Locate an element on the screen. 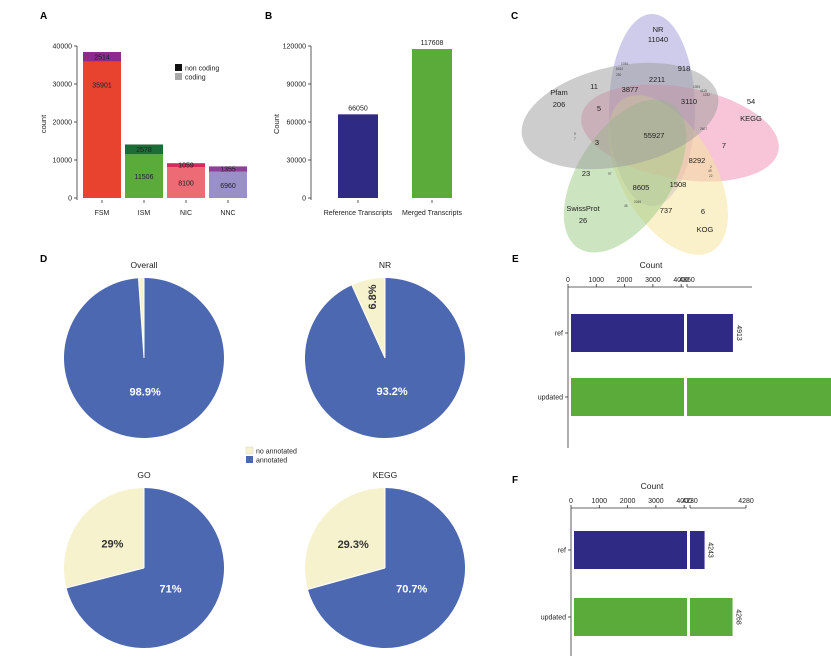 The width and height of the screenshot is (831, 669). panel-label-B: B is located at coordinates (268, 16).